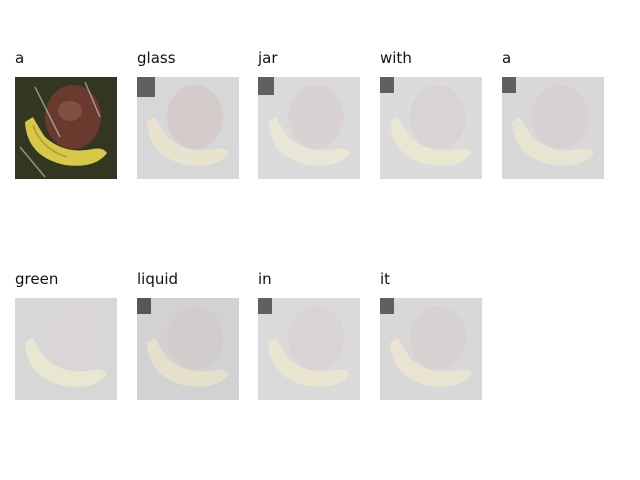 Image resolution: width=640 pixels, height=480 pixels. What do you see at coordinates (66, 128) in the screenshot?
I see `original-image` at bounding box center [66, 128].